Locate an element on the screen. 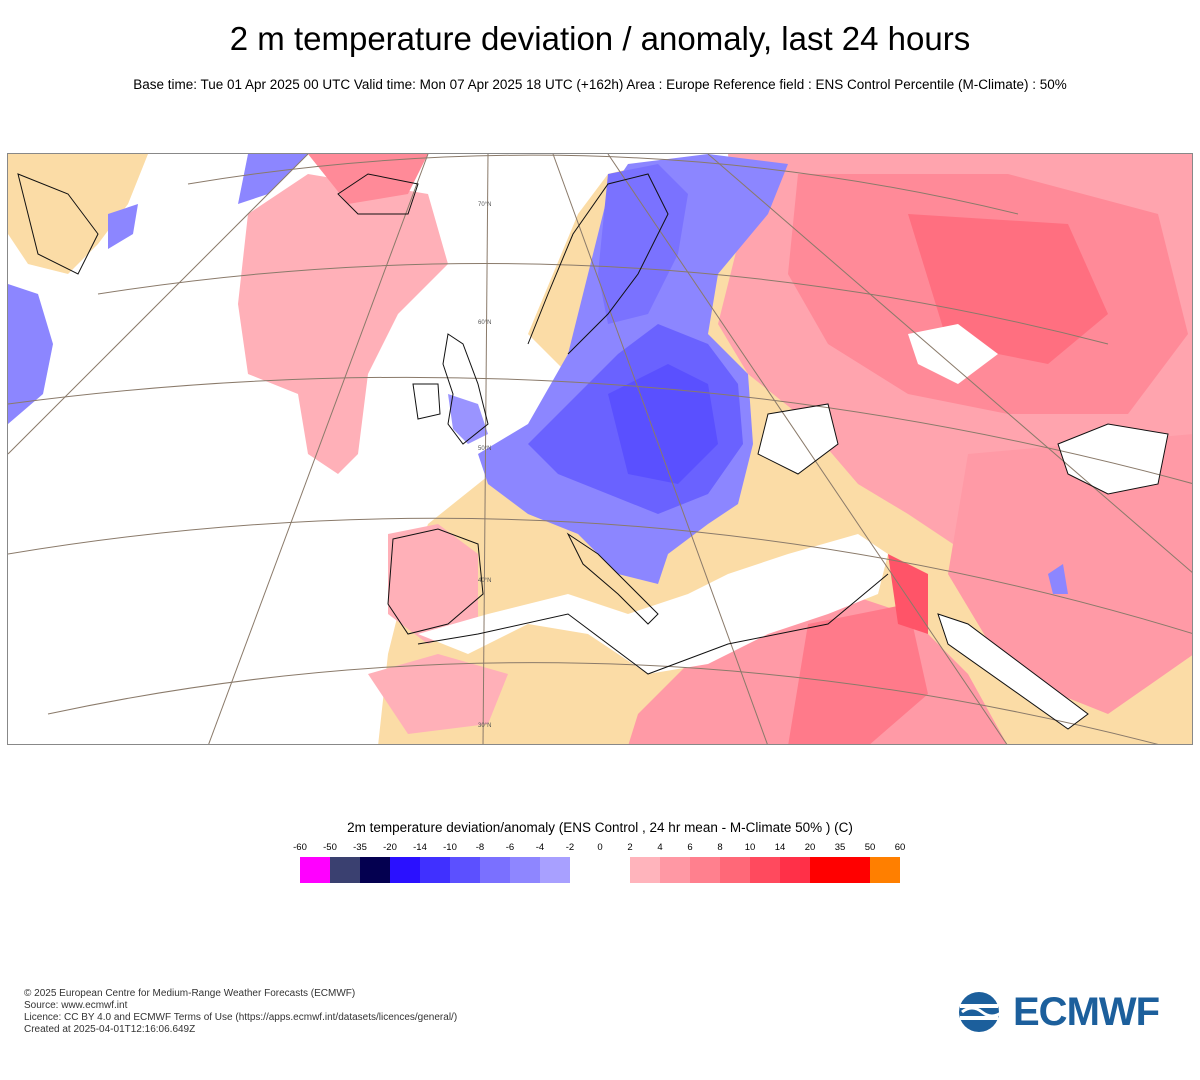  coast-iberia is located at coordinates (435, 581).